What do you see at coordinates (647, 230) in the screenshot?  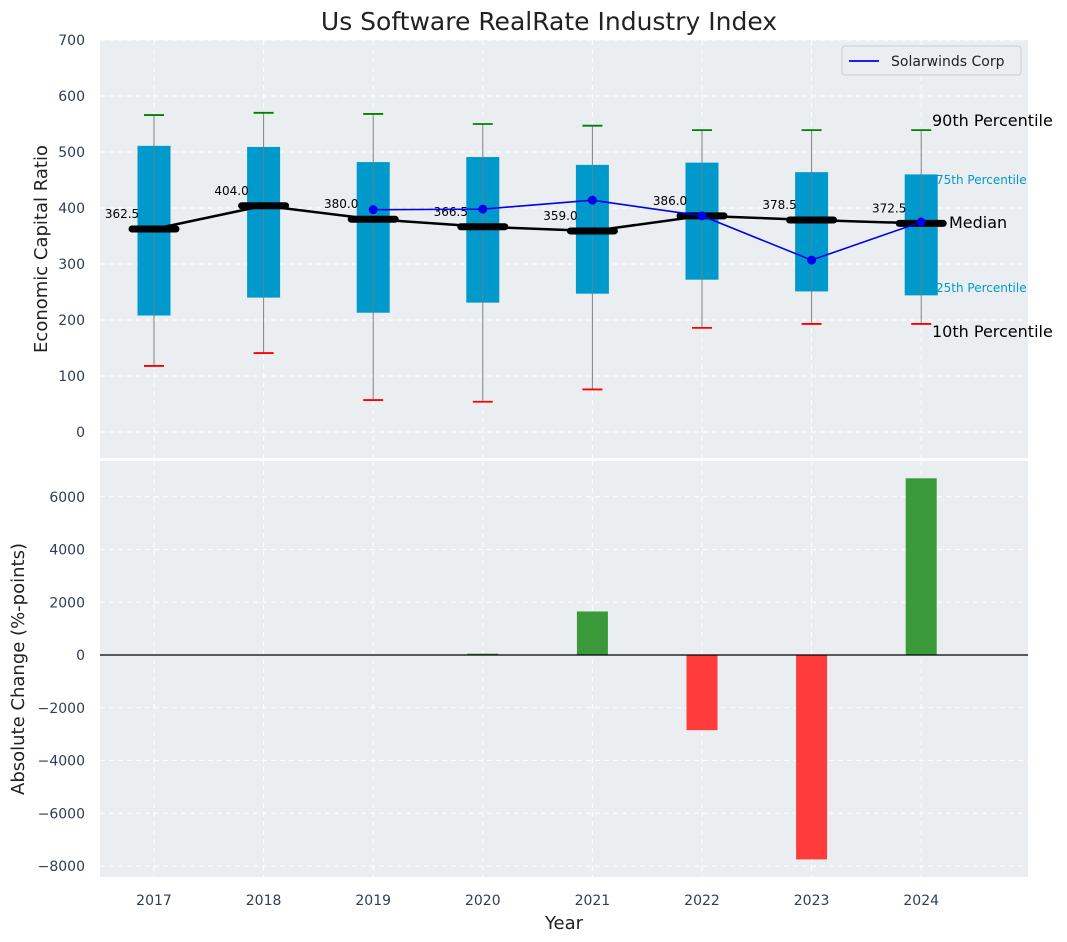 I see `series-line-solarwinds` at bounding box center [647, 230].